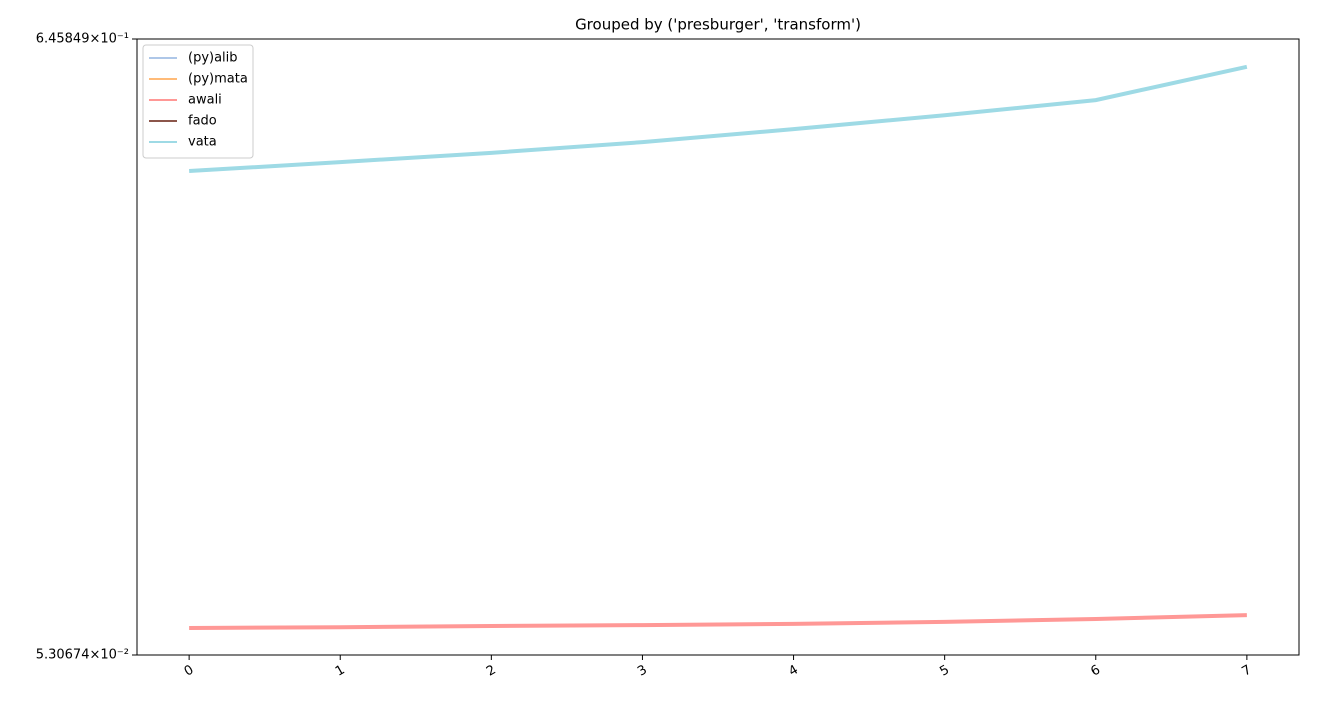  Describe the element at coordinates (202, 121) in the screenshot. I see `legend-label: fado` at that location.